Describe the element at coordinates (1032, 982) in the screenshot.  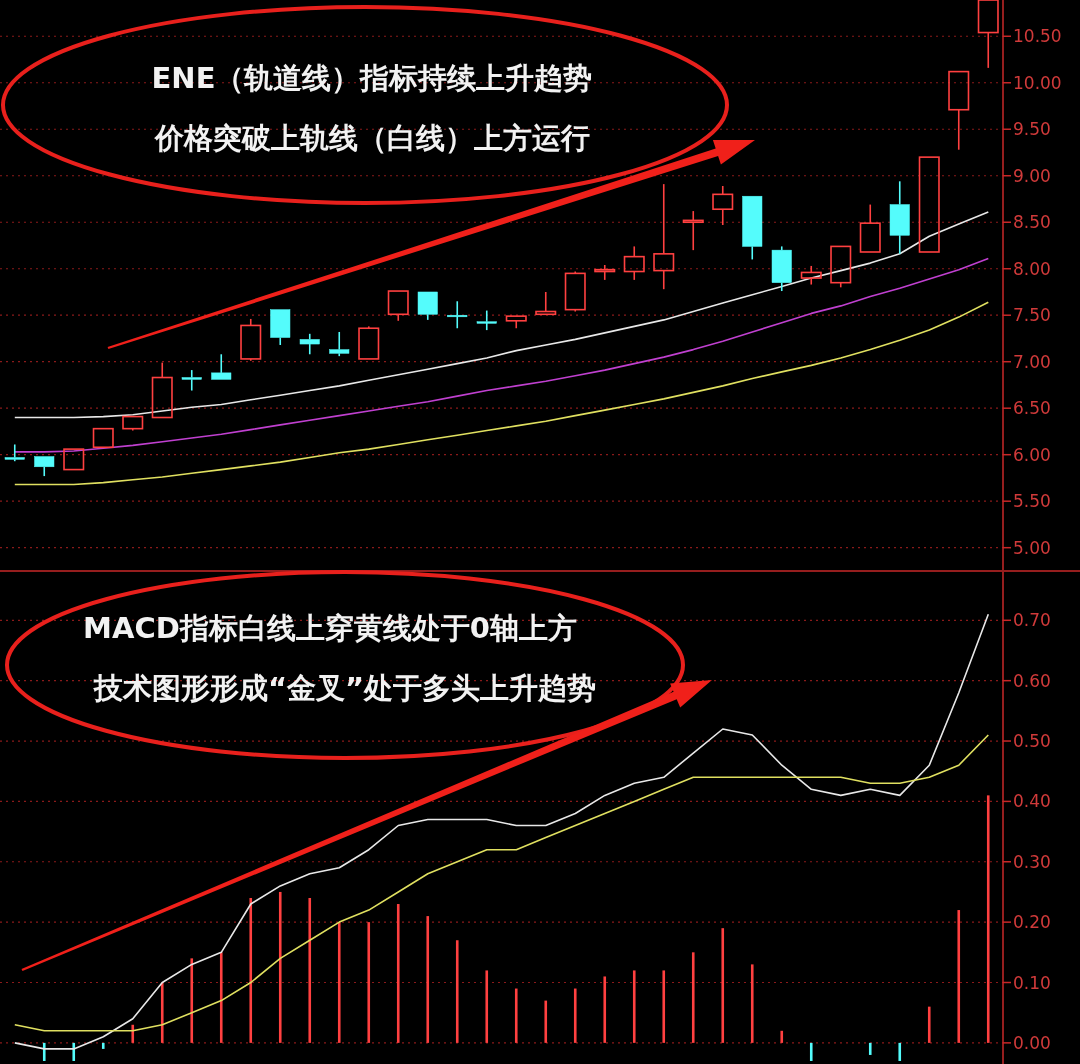
I see `y-tick-label: 0.10` at that location.